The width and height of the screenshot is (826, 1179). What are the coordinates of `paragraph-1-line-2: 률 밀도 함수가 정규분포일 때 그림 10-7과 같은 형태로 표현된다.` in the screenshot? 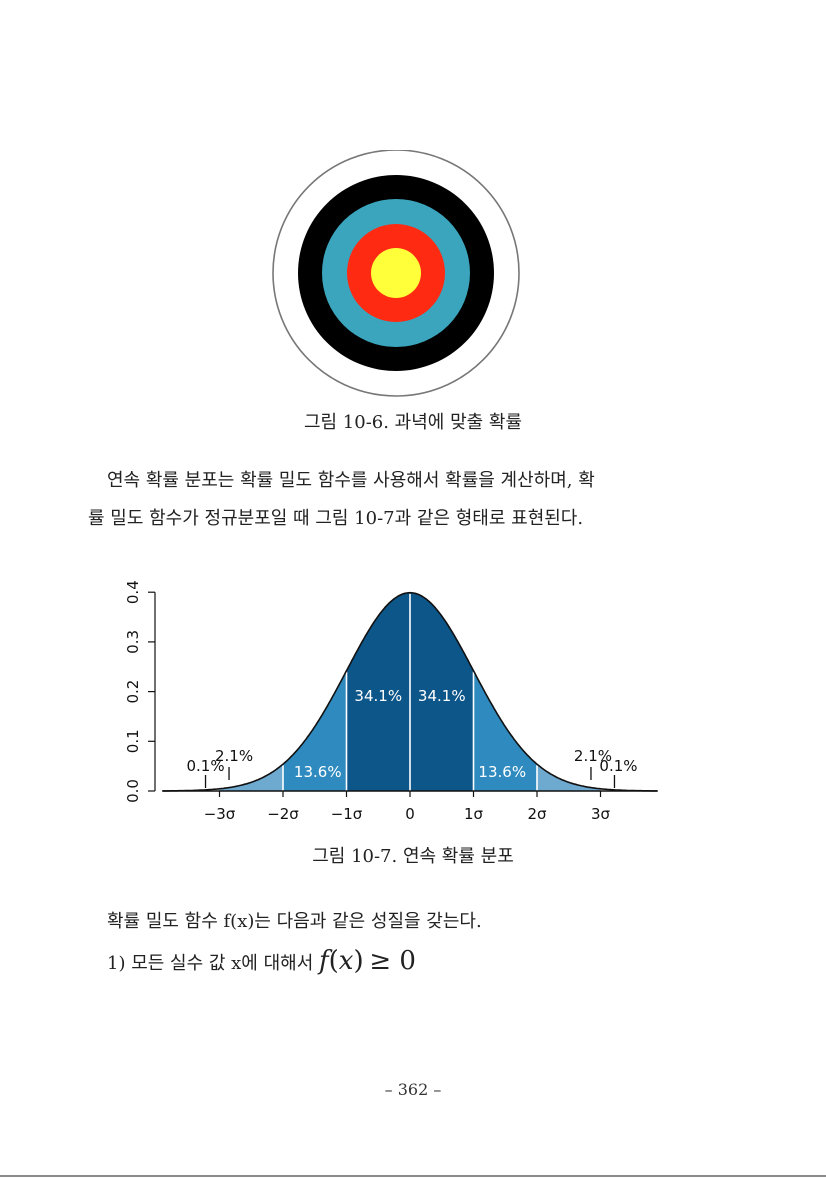 It's located at (336, 518).